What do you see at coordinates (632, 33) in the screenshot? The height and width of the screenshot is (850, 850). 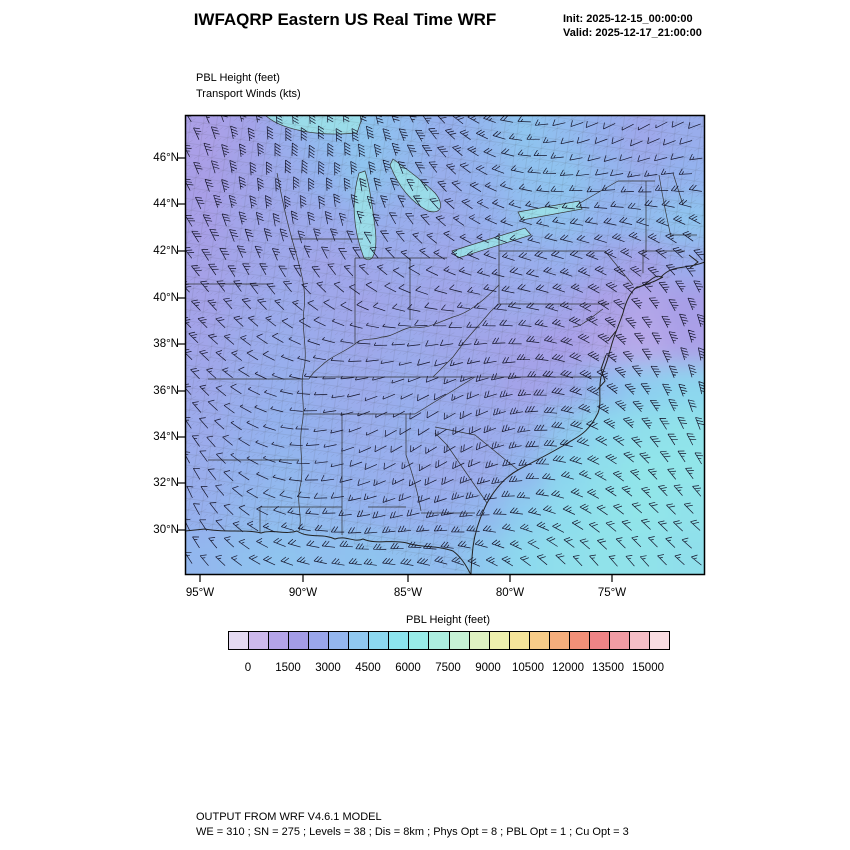 I see `valid-time: Valid: 2025-12-17_21:00:00` at bounding box center [632, 33].